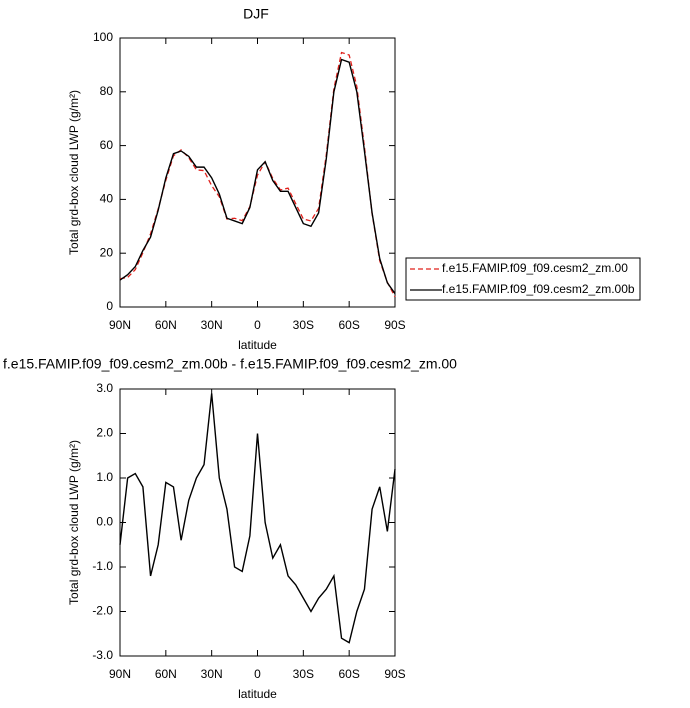 This screenshot has width=690, height=708. I want to click on legend-label: f.e15.FAMIP.f09_f09.cesm2_zm.00b, so click(538, 289).